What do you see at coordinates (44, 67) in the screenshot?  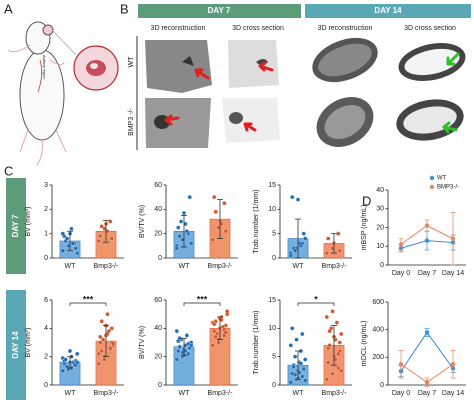 I see `annotation: Auditory region` at bounding box center [44, 67].